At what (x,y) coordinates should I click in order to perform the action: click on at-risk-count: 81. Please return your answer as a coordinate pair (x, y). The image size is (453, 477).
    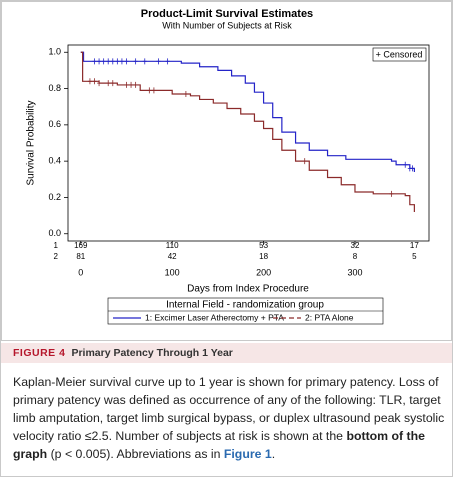
    Looking at the image, I should click on (80, 256).